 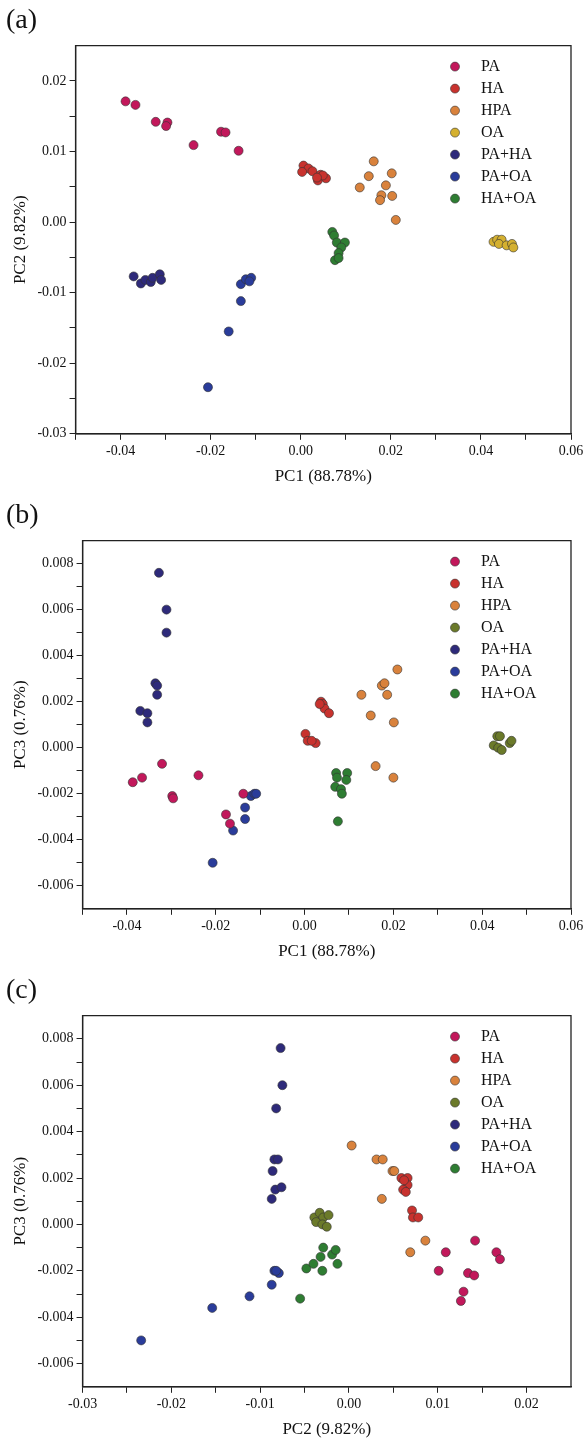 I want to click on y-tick-label: 0.02, so click(x=54, y=80).